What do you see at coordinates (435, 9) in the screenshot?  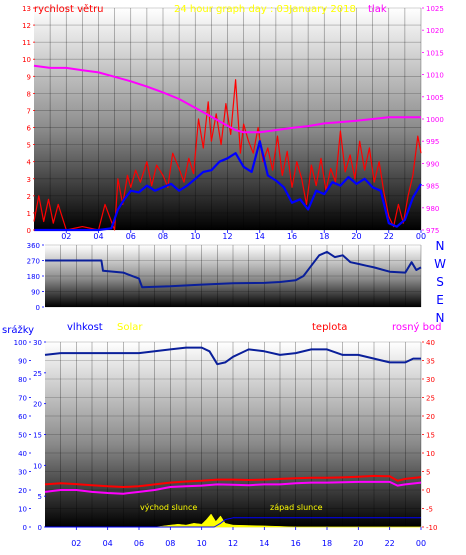 I see `y-tick-right: 1025` at bounding box center [435, 9].